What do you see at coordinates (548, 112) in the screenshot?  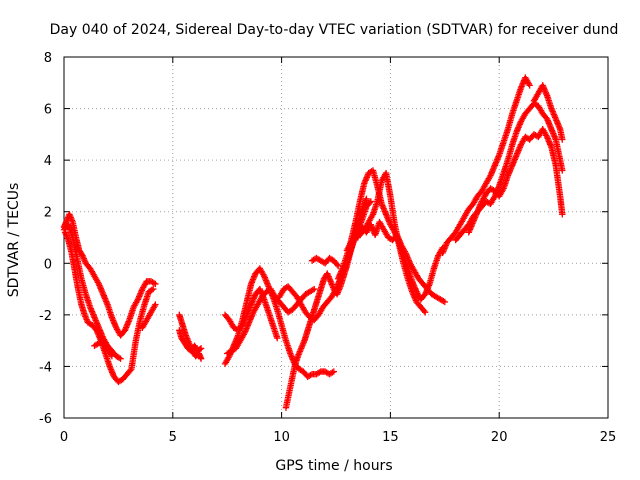 I see `series-track-t` at bounding box center [548, 112].